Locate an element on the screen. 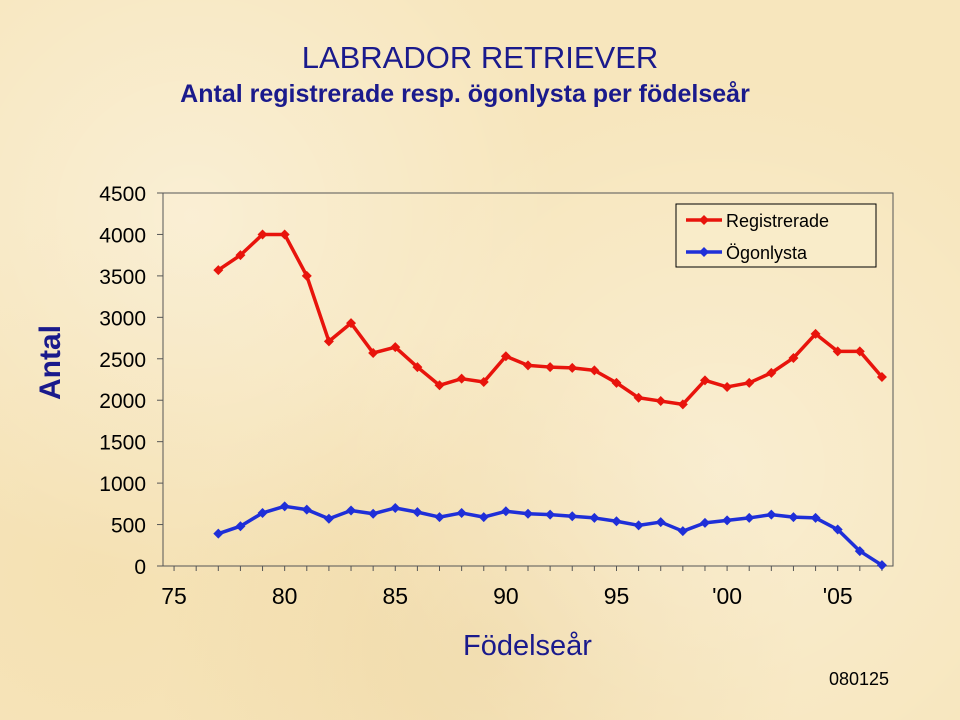  legend-box is located at coordinates (776, 235).